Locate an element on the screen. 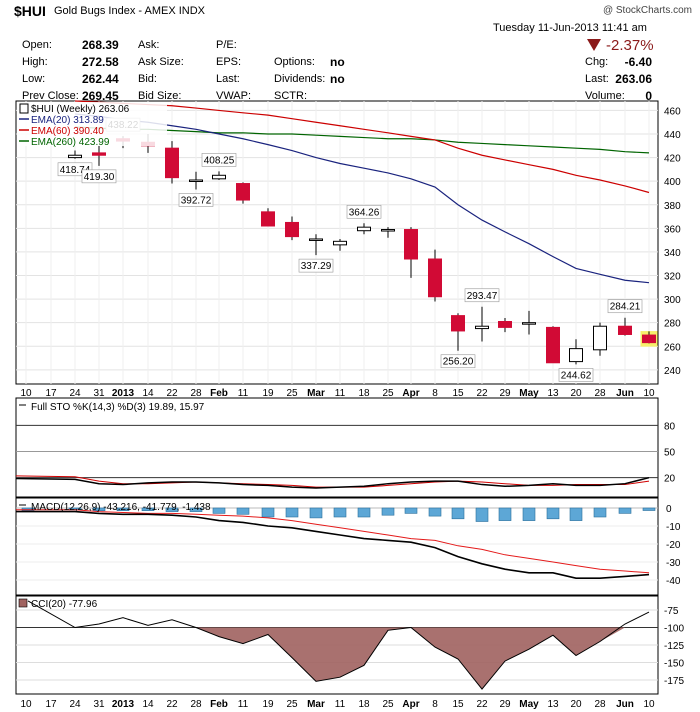 Image resolution: width=700 pixels, height=712 pixels. macd-signal-line is located at coordinates (333, 541).